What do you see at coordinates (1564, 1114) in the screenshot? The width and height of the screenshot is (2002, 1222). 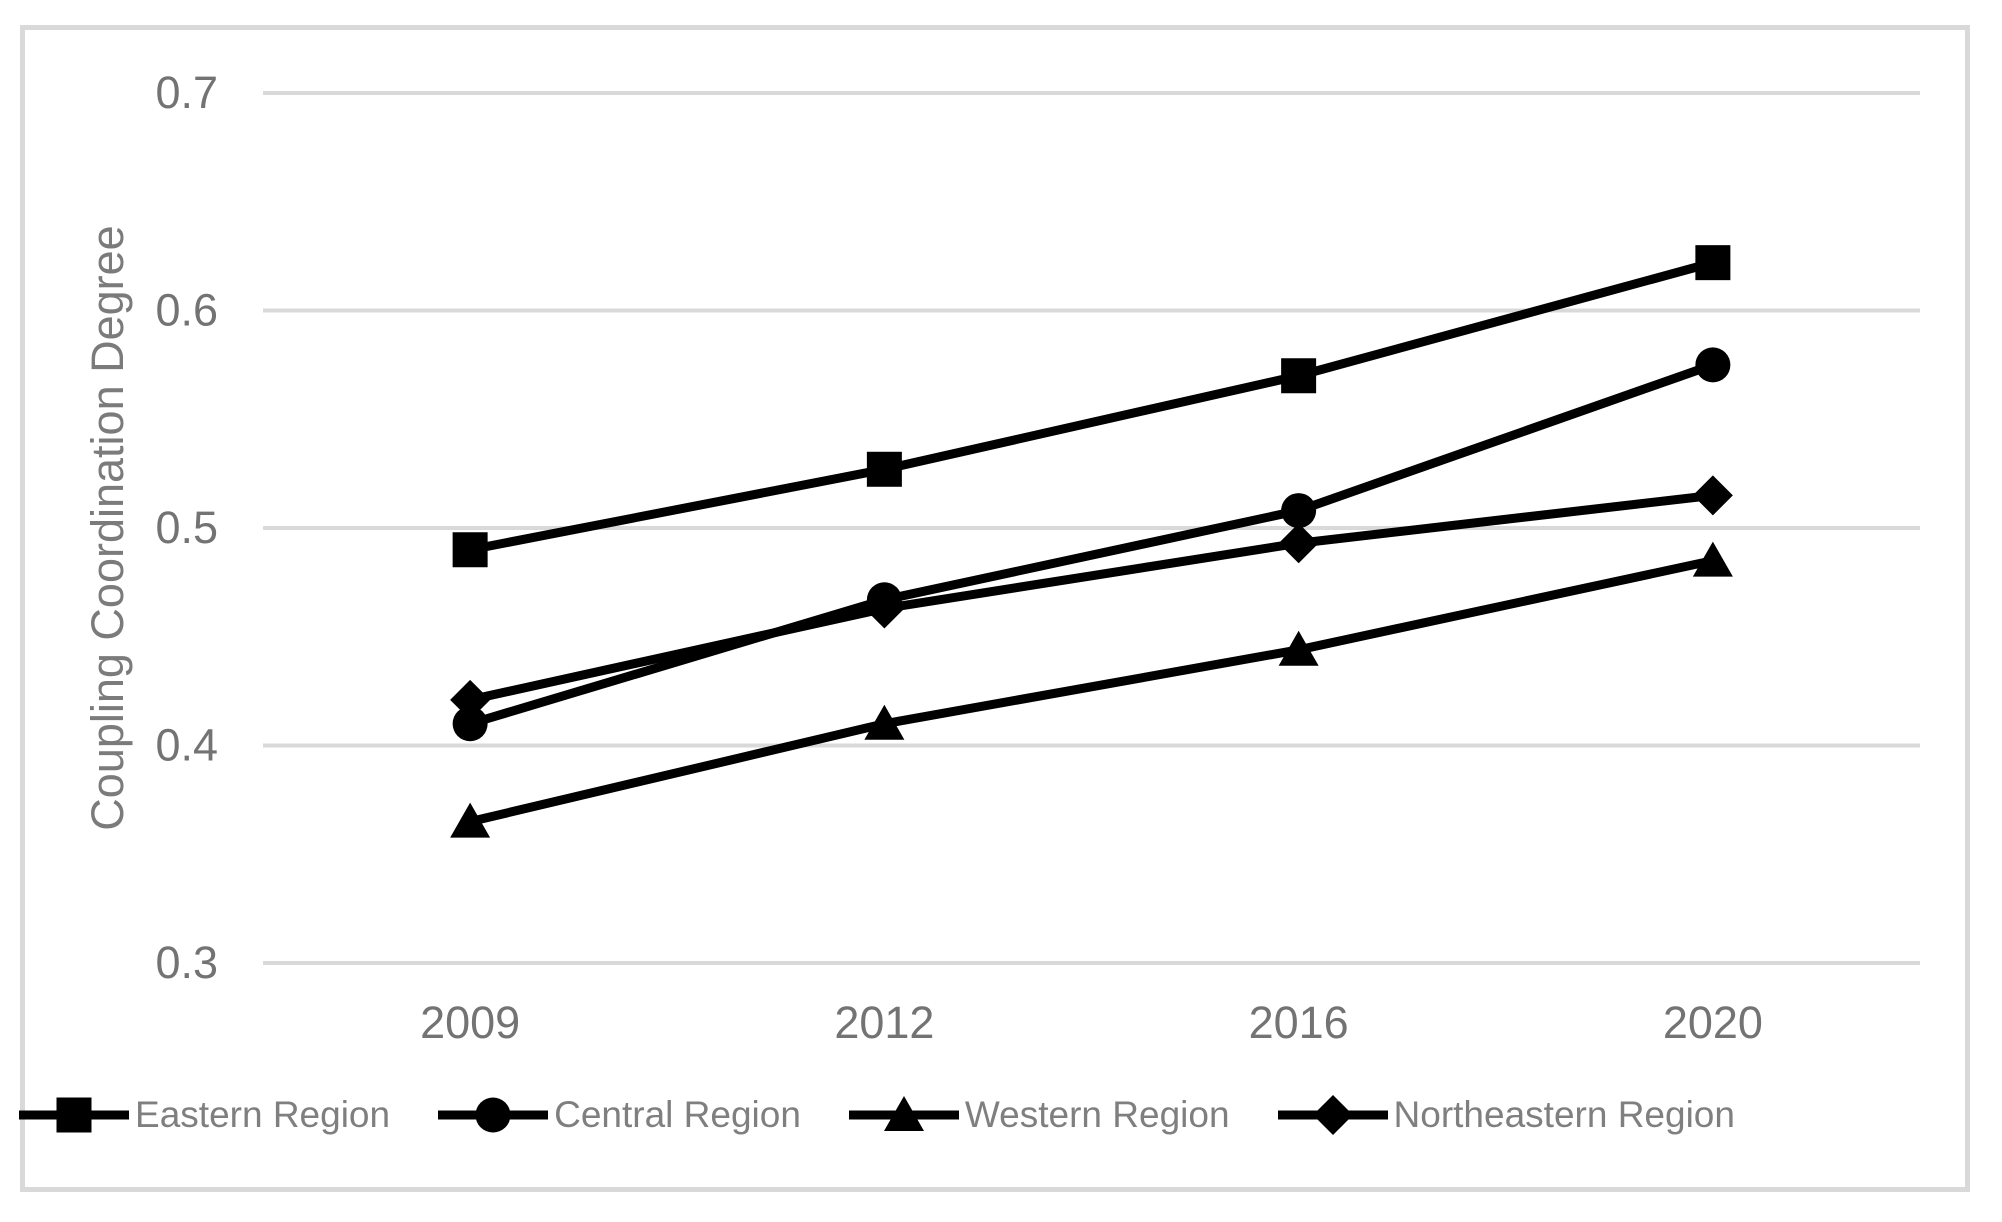 I see `legend-label: Northeastern Region` at bounding box center [1564, 1114].